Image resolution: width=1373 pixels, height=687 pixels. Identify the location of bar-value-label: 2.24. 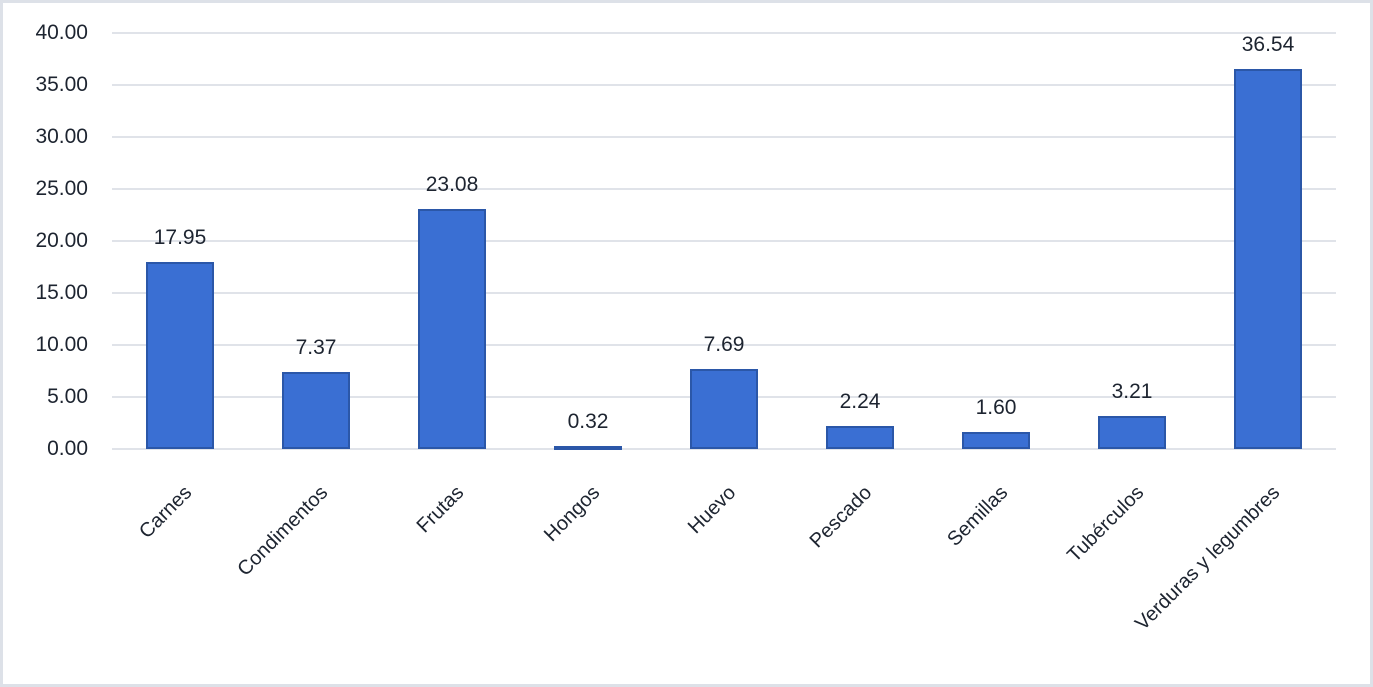
(860, 401).